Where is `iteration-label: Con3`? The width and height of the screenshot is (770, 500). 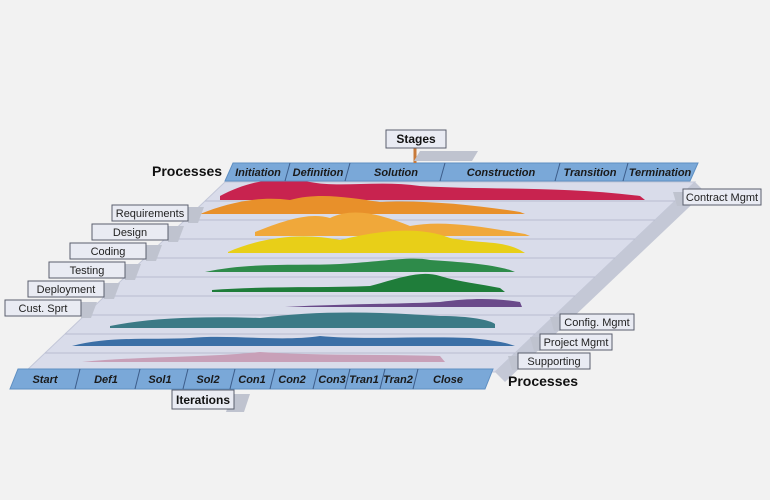 iteration-label: Con3 is located at coordinates (332, 380).